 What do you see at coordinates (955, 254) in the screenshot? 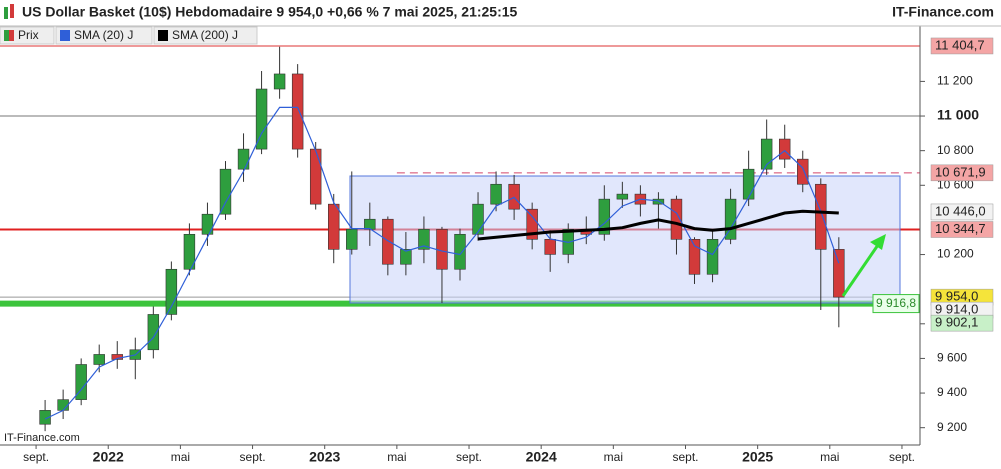
I see `y-tick-label: 10 200` at bounding box center [955, 254].